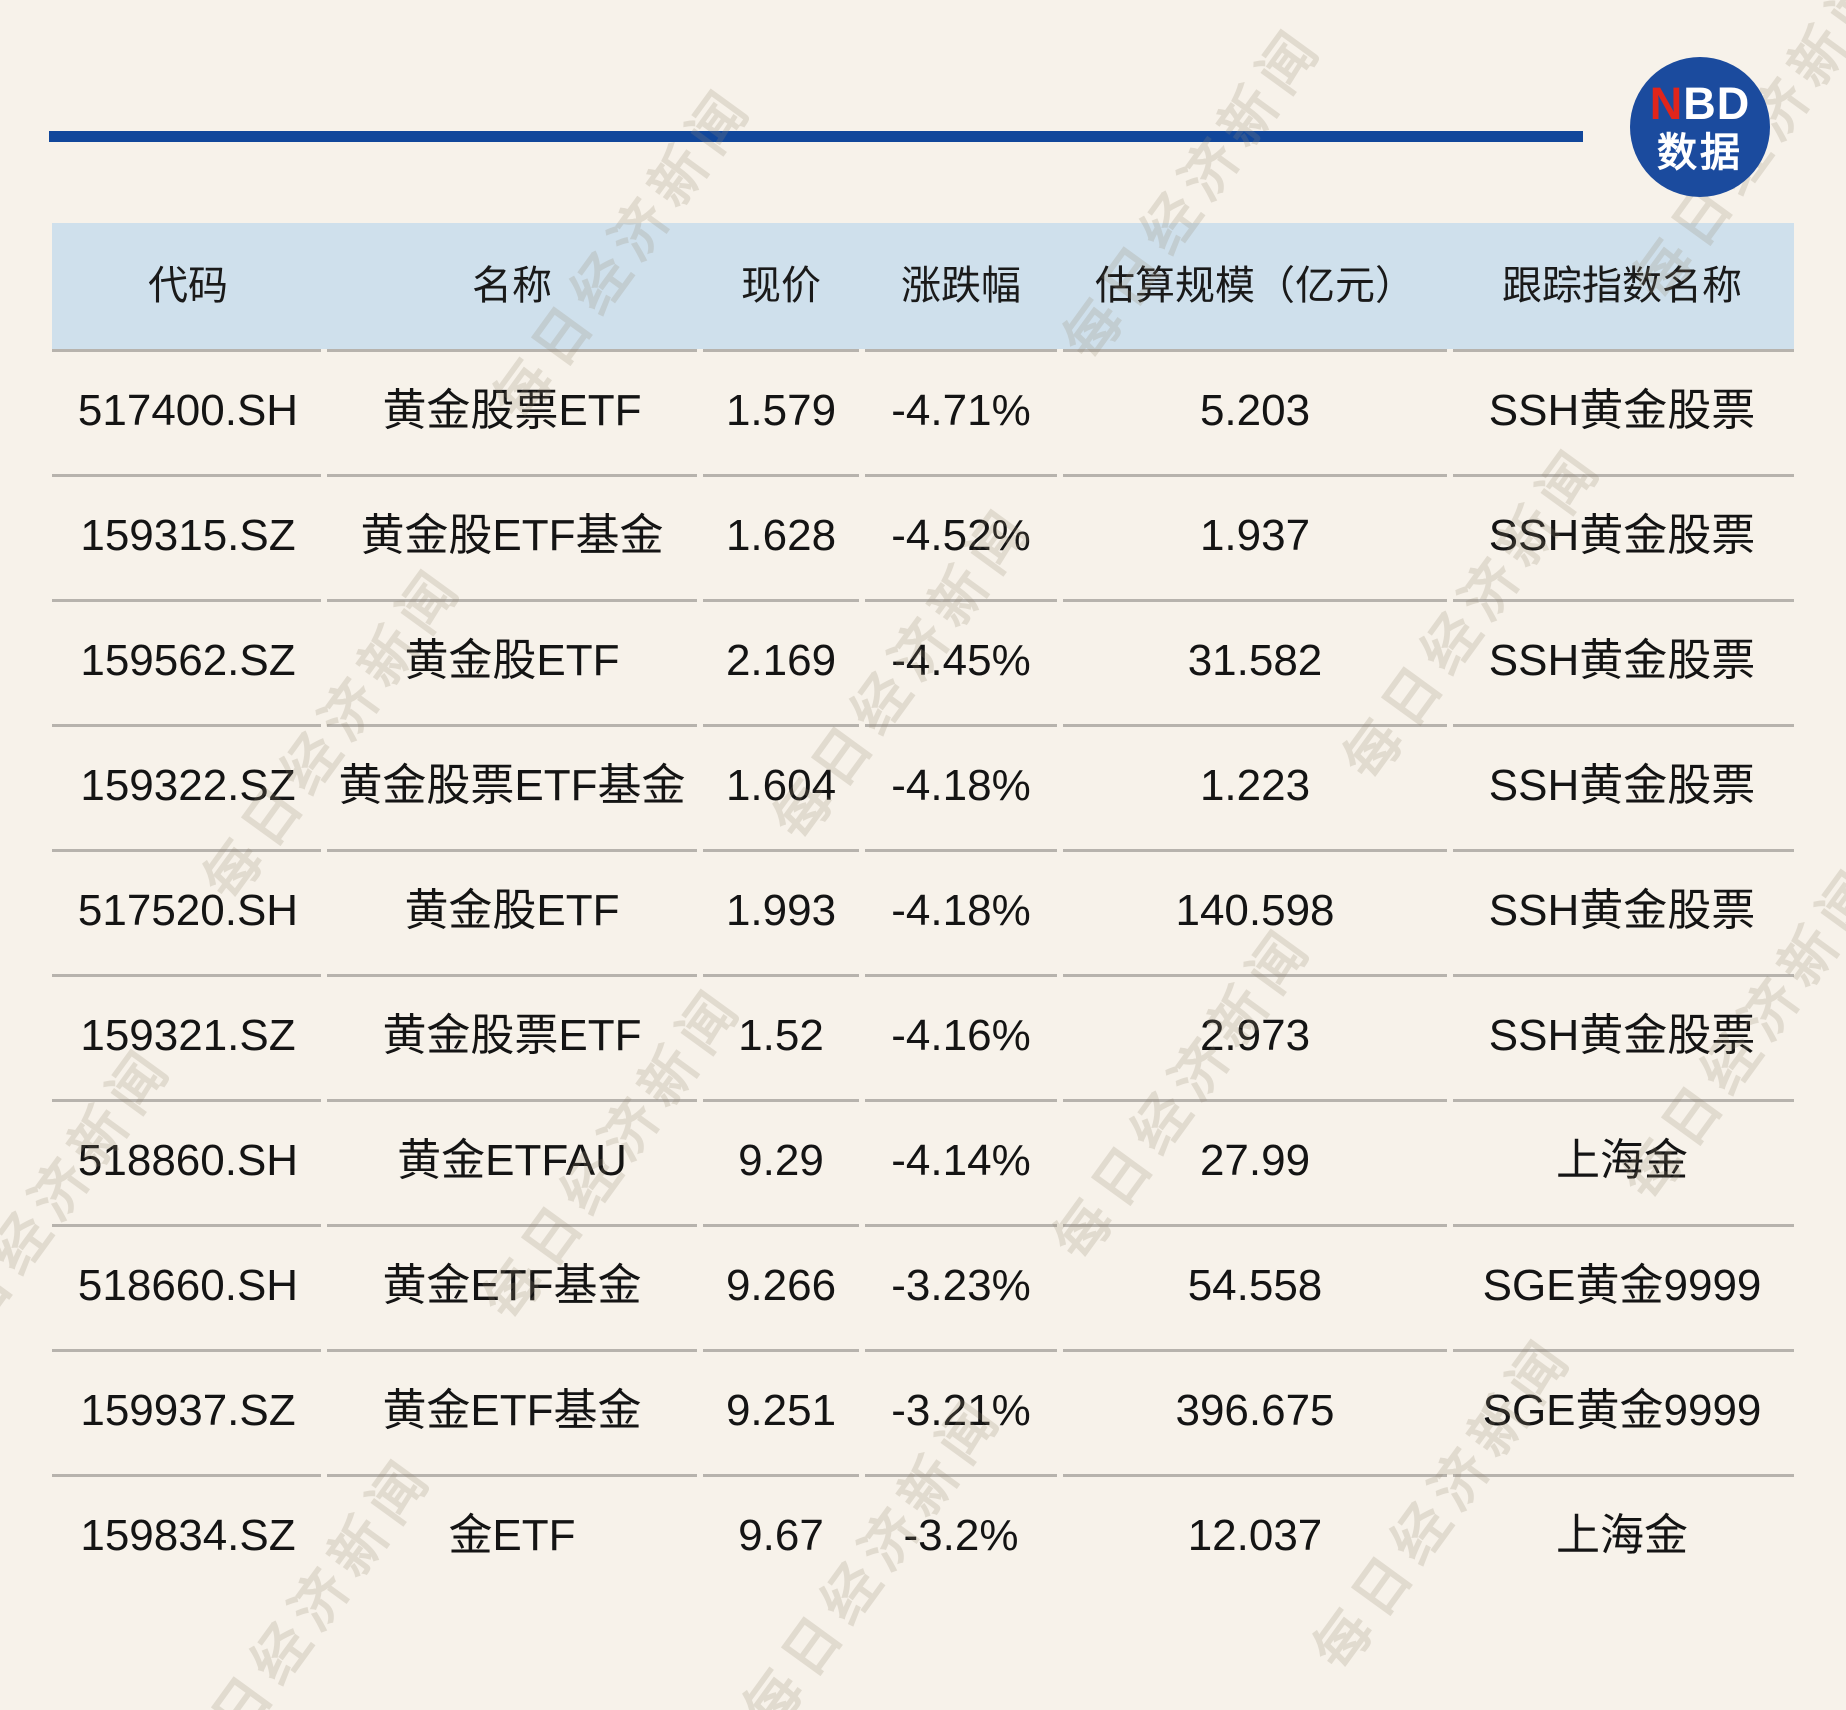 Image resolution: width=1846 pixels, height=1710 pixels. What do you see at coordinates (1255, 411) in the screenshot?
I see `table-cell: 5.203` at bounding box center [1255, 411].